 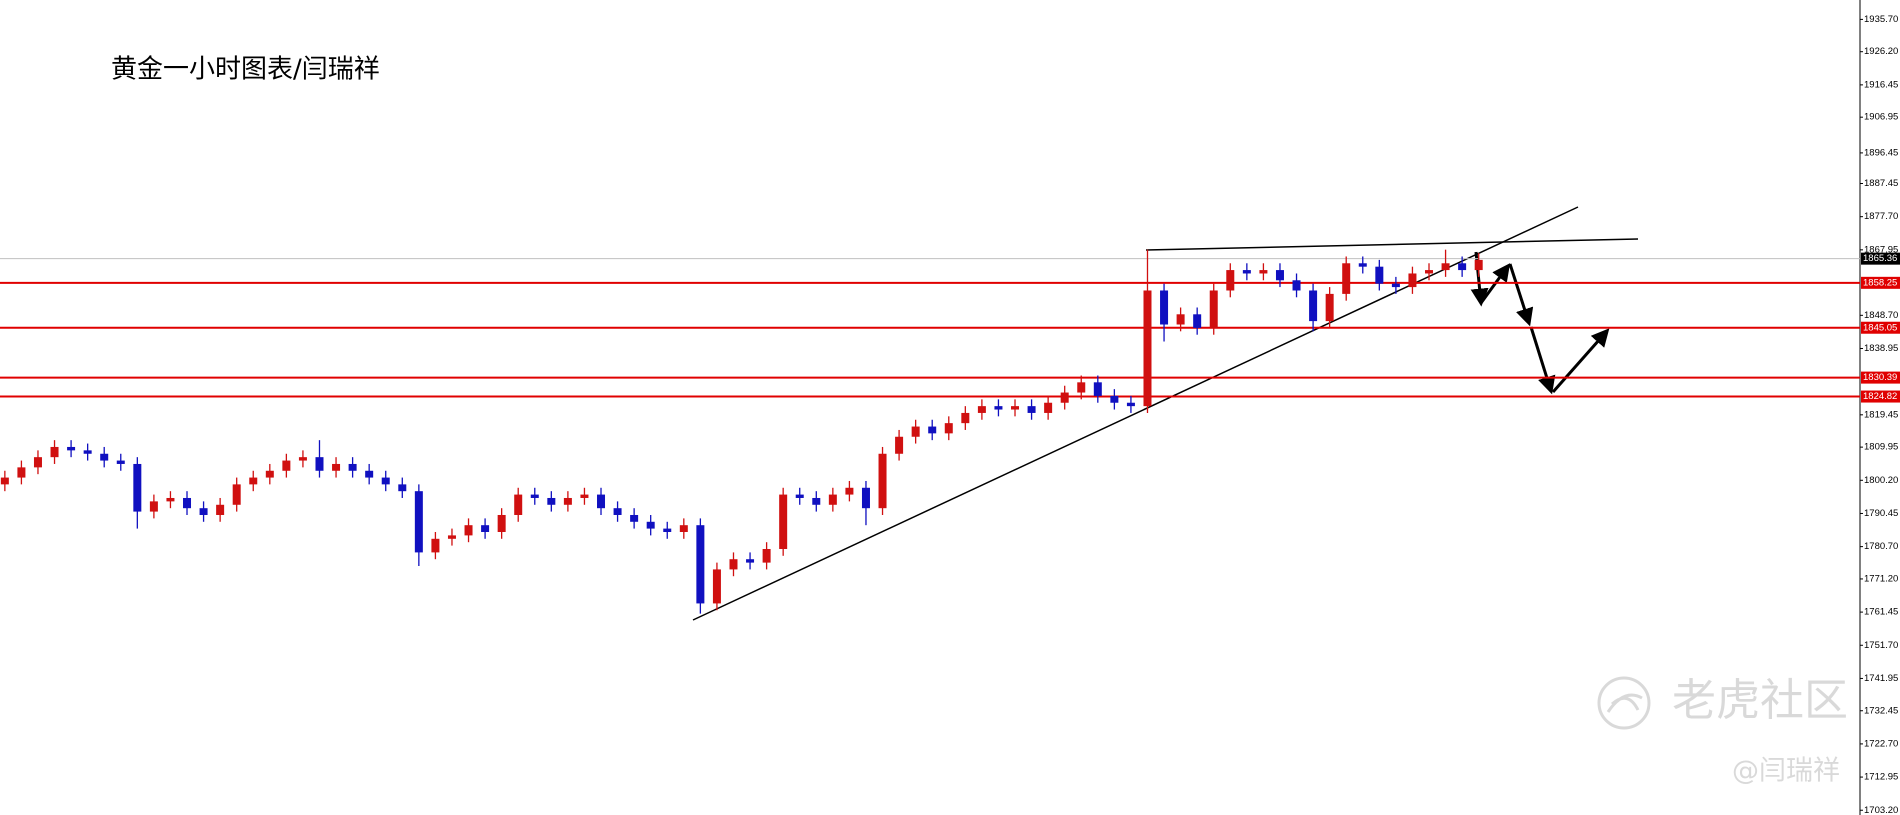 I want to click on y-tick-label: 1896.45, so click(x=1881, y=152).